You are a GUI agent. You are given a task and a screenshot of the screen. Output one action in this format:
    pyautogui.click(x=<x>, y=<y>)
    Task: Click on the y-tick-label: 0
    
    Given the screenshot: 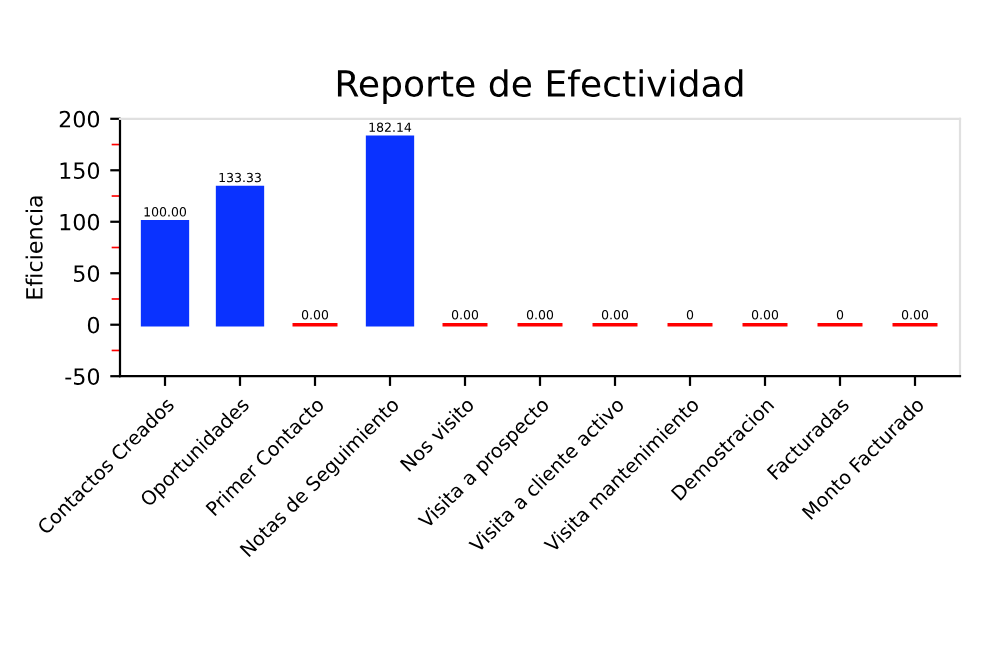 What is the action you would take?
    pyautogui.click(x=93, y=325)
    